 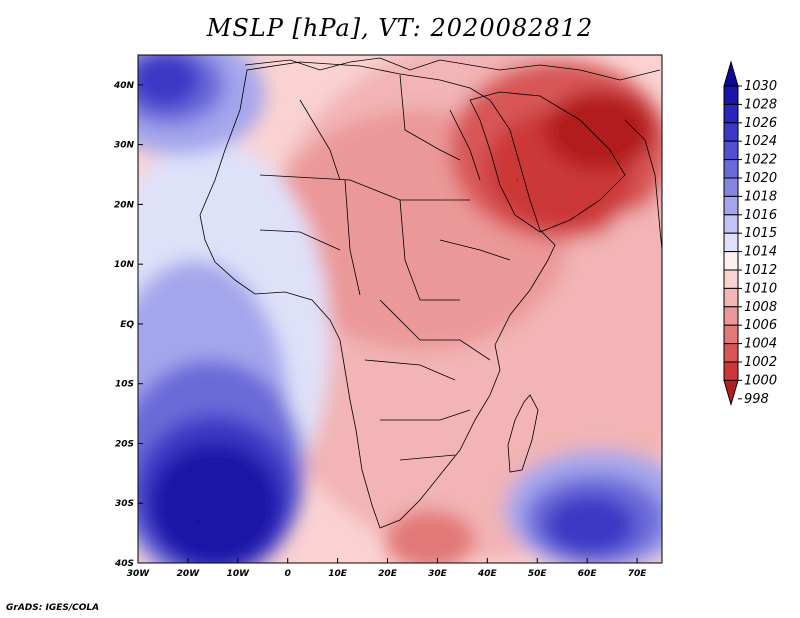 What do you see at coordinates (587, 521) in the screenshot?
I see `indian-ocean-high-center` at bounding box center [587, 521].